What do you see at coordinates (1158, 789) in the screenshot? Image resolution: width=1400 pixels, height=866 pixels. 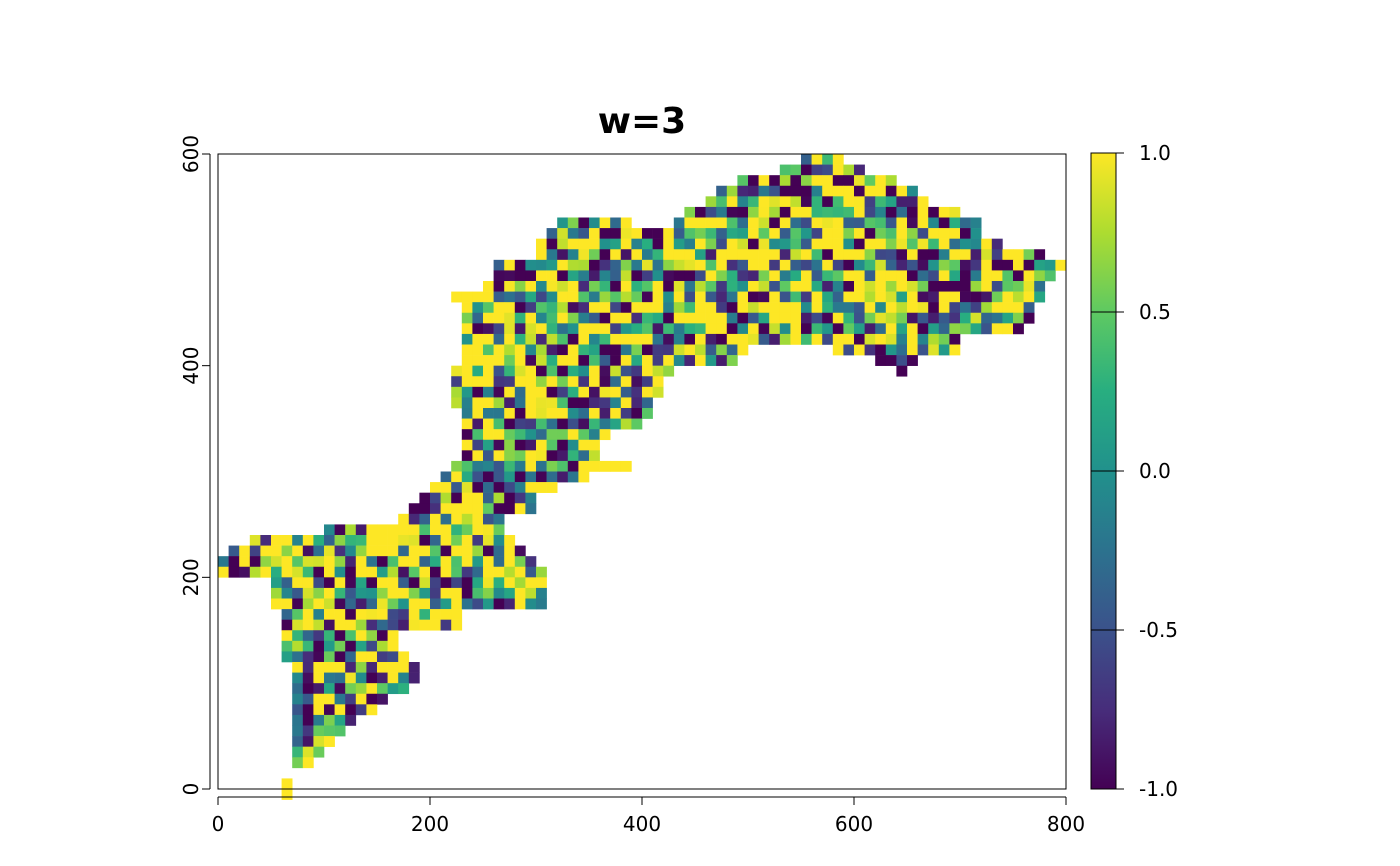 I see `colorbar-tick-label: -1.0` at bounding box center [1158, 789].